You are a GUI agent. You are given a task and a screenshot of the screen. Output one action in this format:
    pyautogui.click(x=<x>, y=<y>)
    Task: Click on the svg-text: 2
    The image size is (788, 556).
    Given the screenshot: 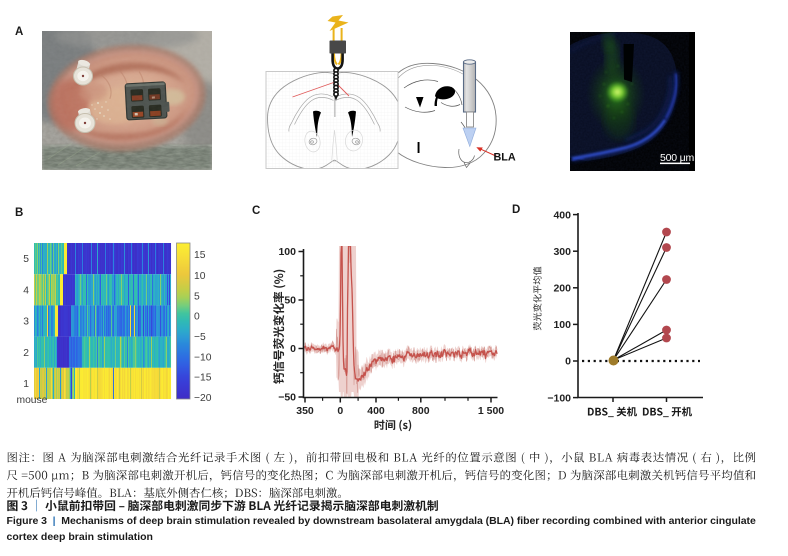 What is the action you would take?
    pyautogui.click(x=26, y=353)
    